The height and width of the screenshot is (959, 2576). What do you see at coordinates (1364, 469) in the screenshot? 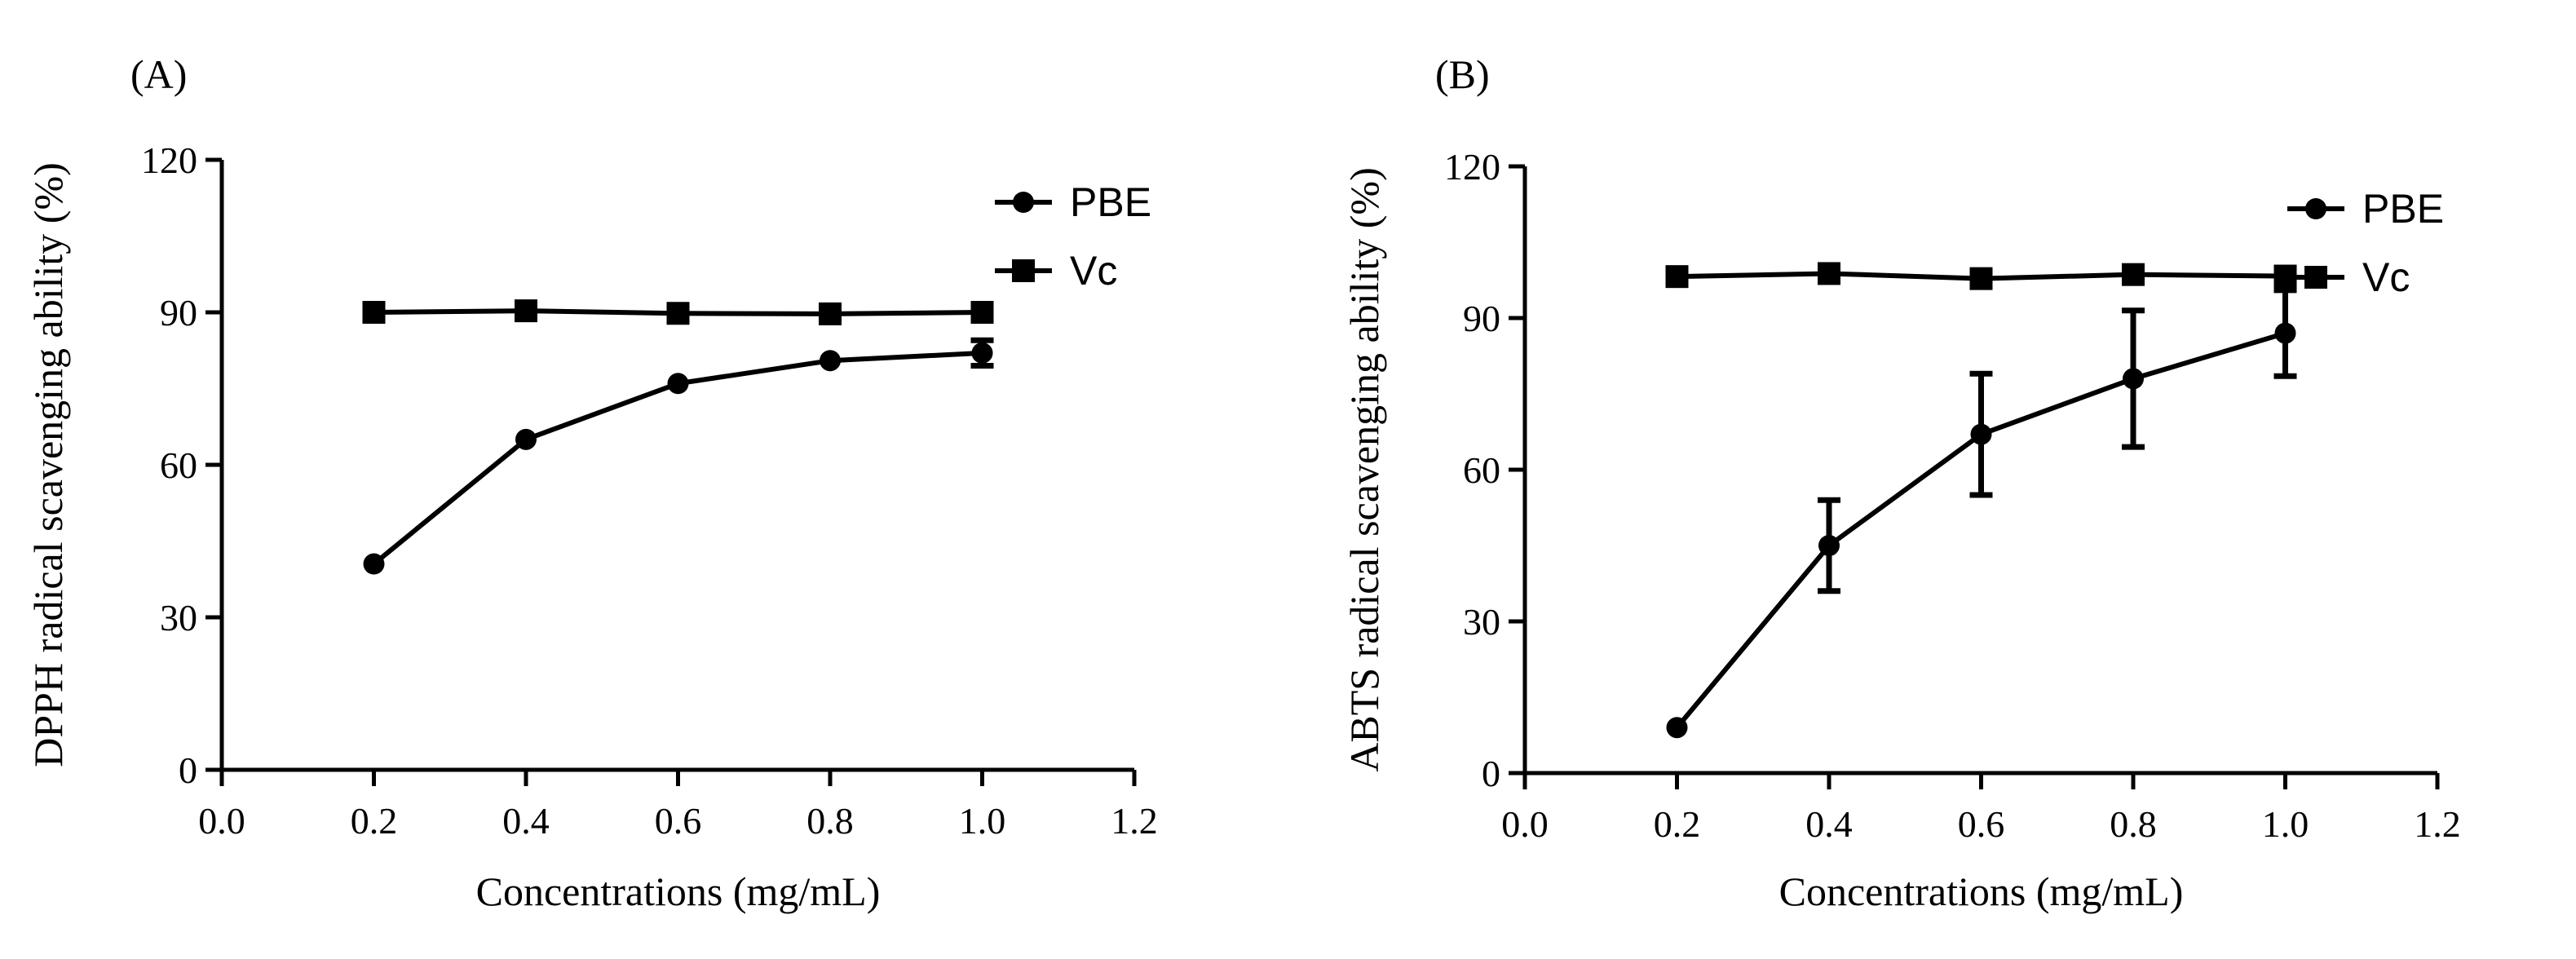
I see `y-axis-title: ABTS radical scavenging ability (%)` at bounding box center [1364, 469].